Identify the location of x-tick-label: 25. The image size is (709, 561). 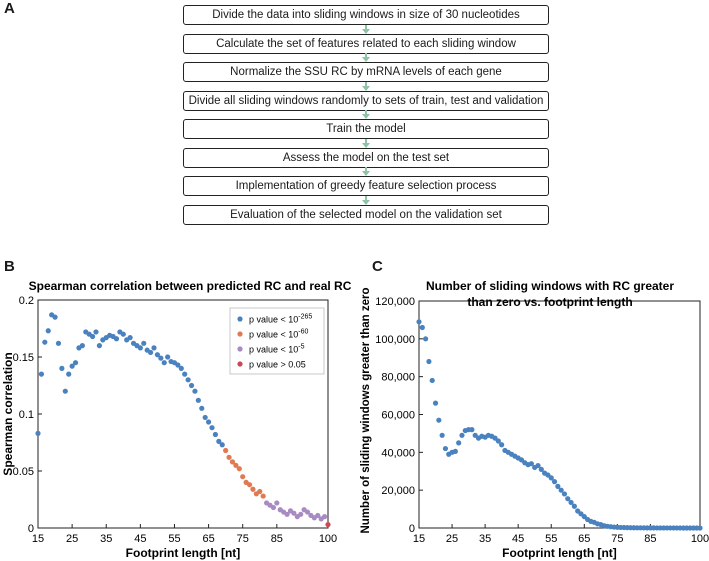
(72, 539).